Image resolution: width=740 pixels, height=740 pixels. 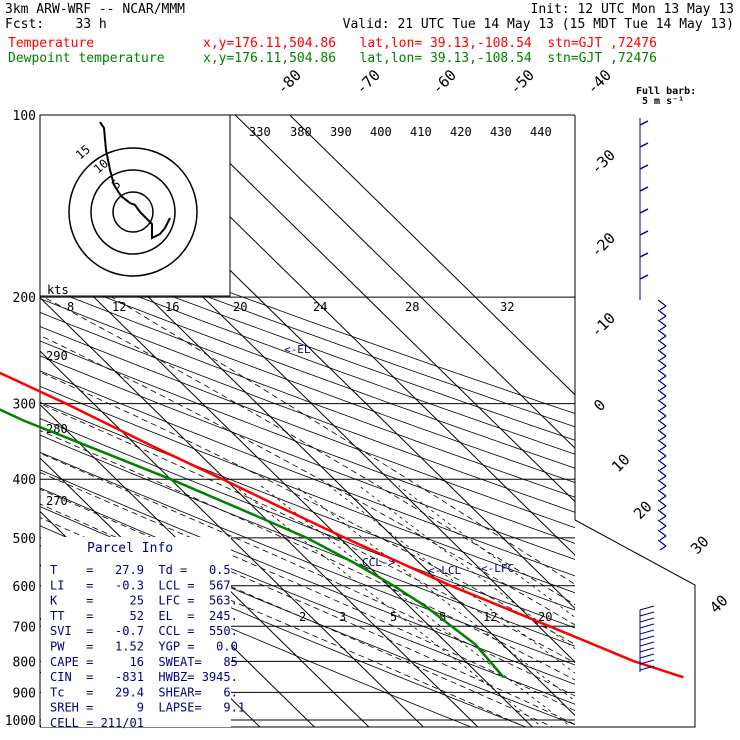 What do you see at coordinates (24, 480) in the screenshot?
I see `pressure-label: 400` at bounding box center [24, 480].